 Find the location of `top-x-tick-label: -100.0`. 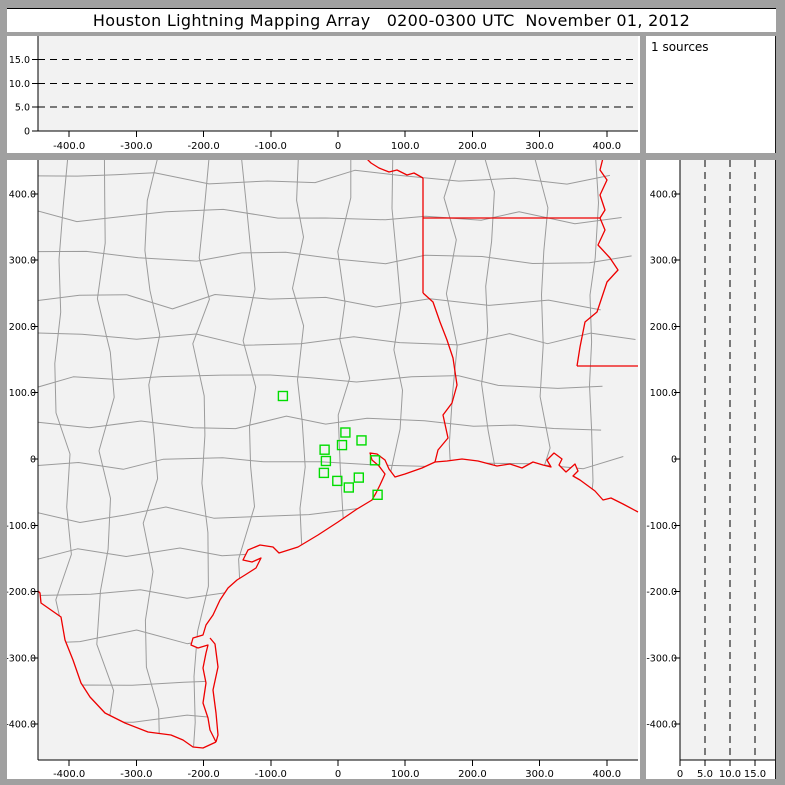

top-x-tick-label: -100.0 is located at coordinates (271, 146).